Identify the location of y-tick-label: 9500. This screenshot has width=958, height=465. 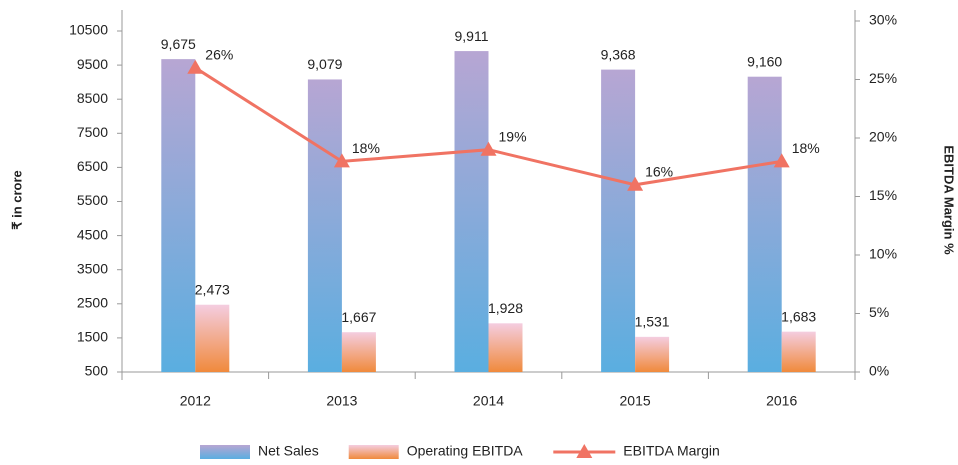
(92, 64).